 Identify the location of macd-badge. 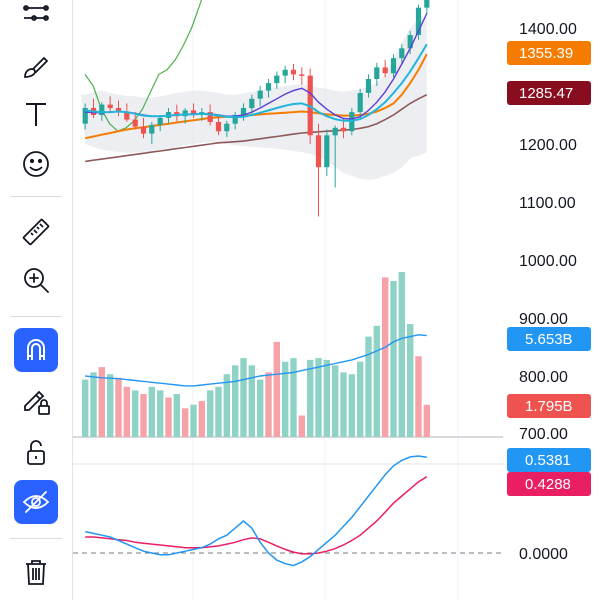
(549, 460).